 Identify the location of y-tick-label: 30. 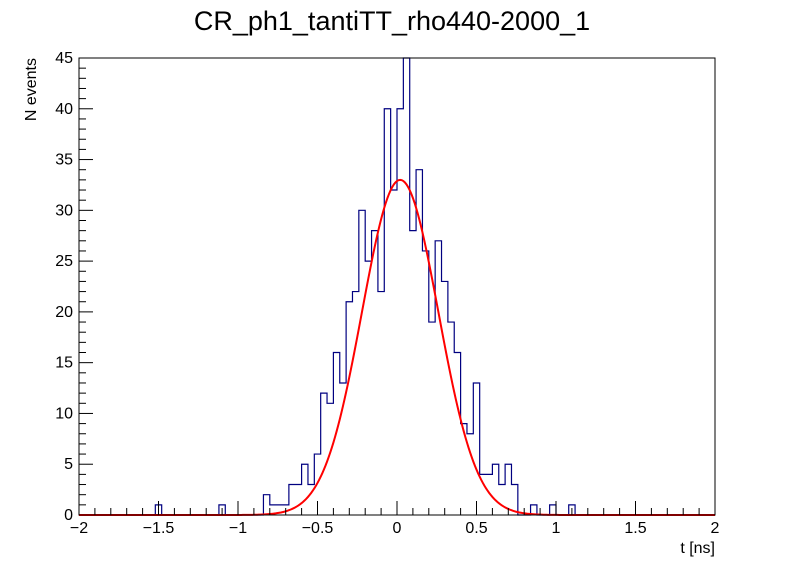
(64, 210).